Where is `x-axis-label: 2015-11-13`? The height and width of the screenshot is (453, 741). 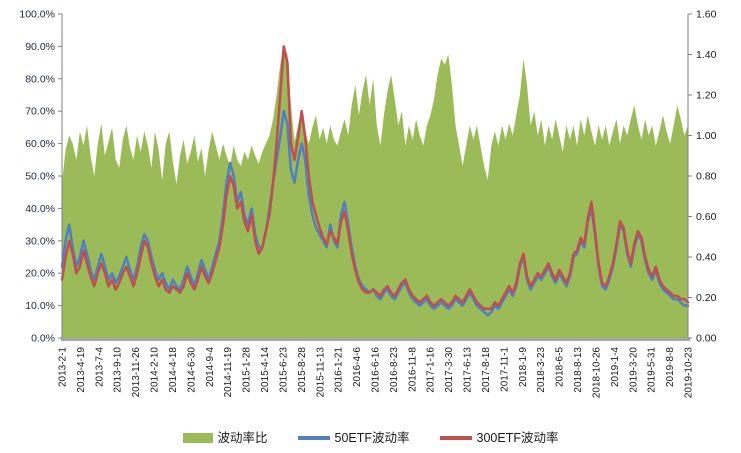 x-axis-label: 2015-11-13 is located at coordinates (320, 372).